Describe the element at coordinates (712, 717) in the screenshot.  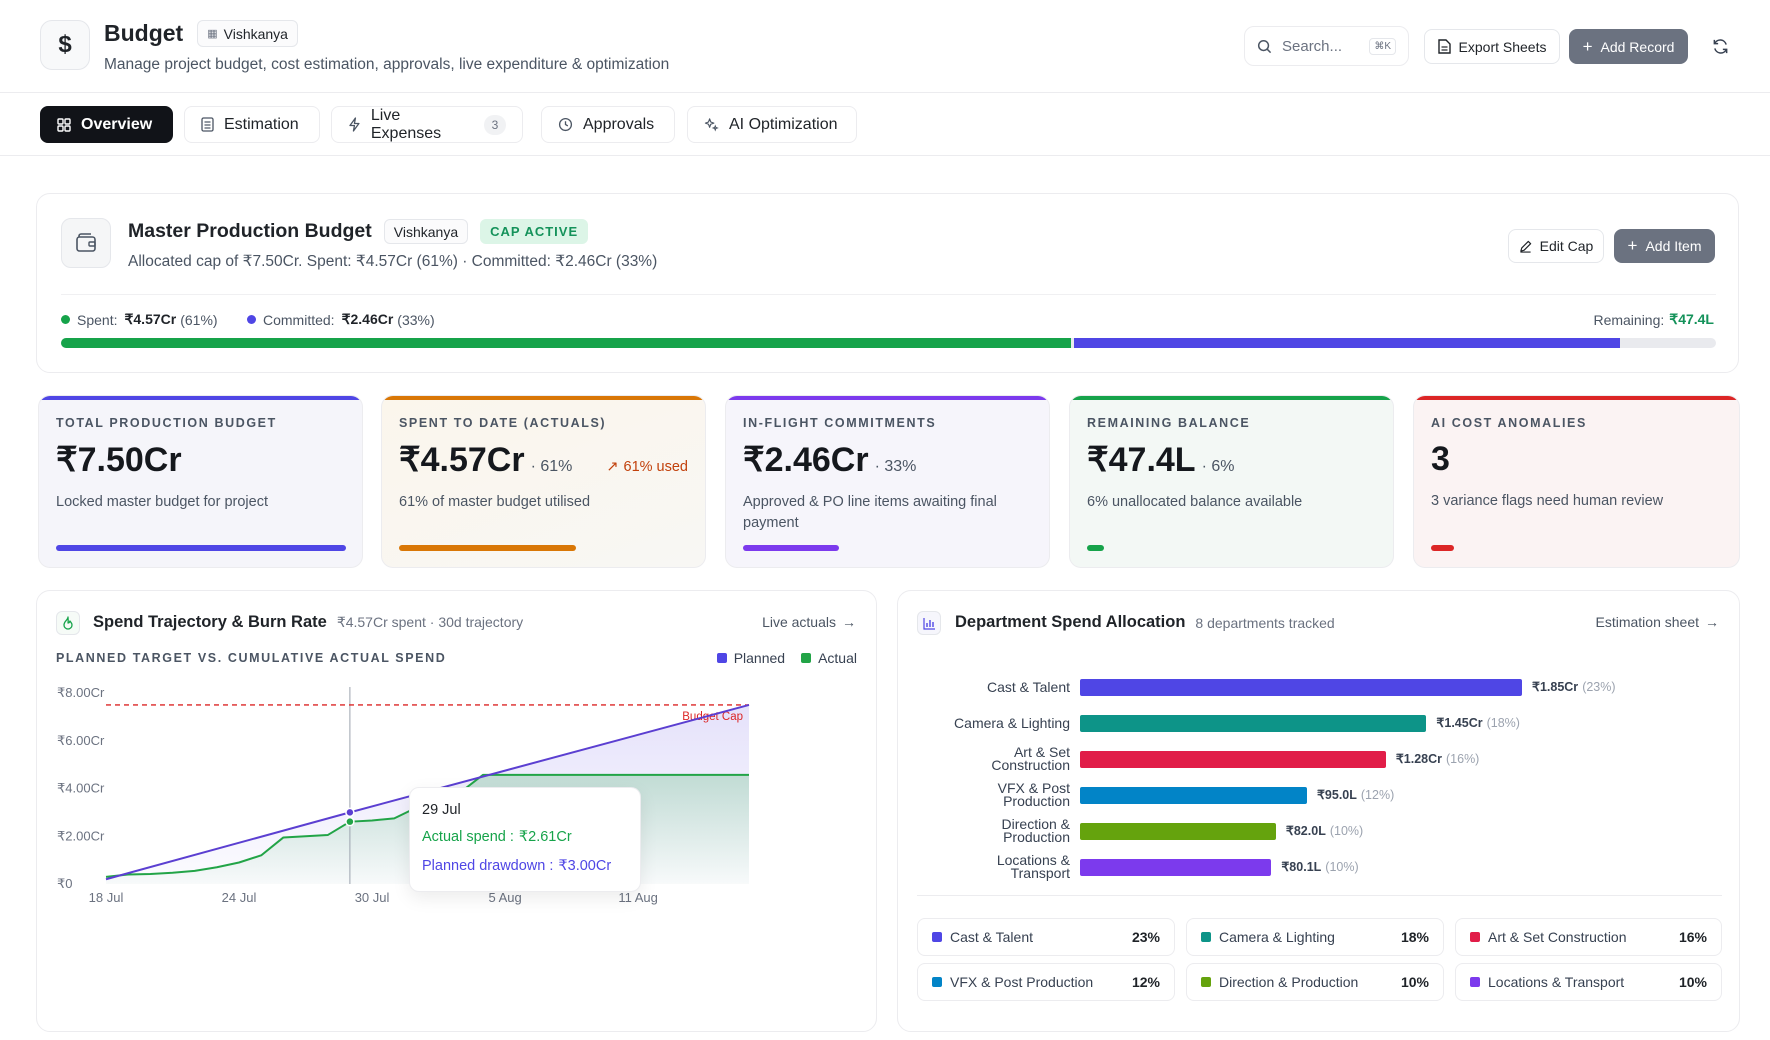
I see `budget-cap-label: Budget Cap` at that location.